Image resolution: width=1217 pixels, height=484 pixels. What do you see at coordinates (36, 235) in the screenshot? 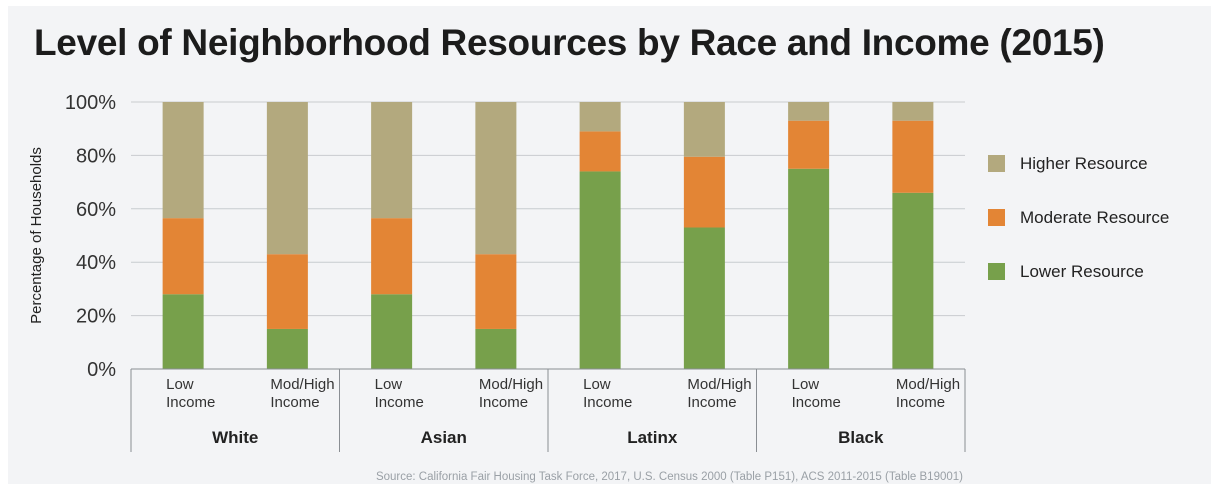
I see `y-axis-label: Percentage of Households` at bounding box center [36, 235].